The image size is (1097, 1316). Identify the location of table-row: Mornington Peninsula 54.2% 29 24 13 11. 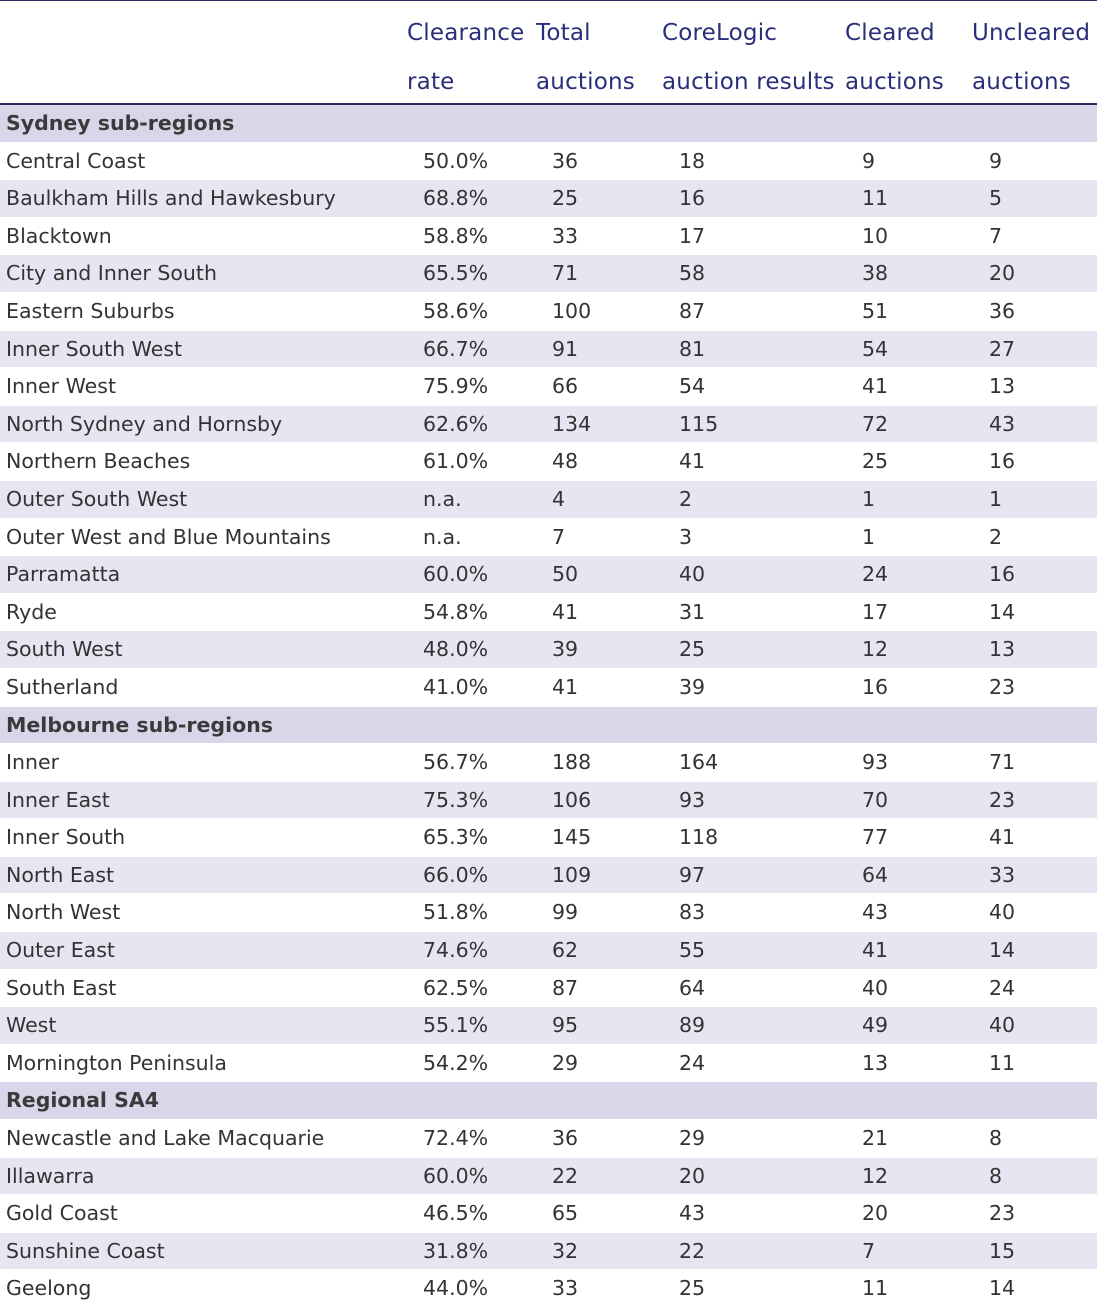
(548, 1064).